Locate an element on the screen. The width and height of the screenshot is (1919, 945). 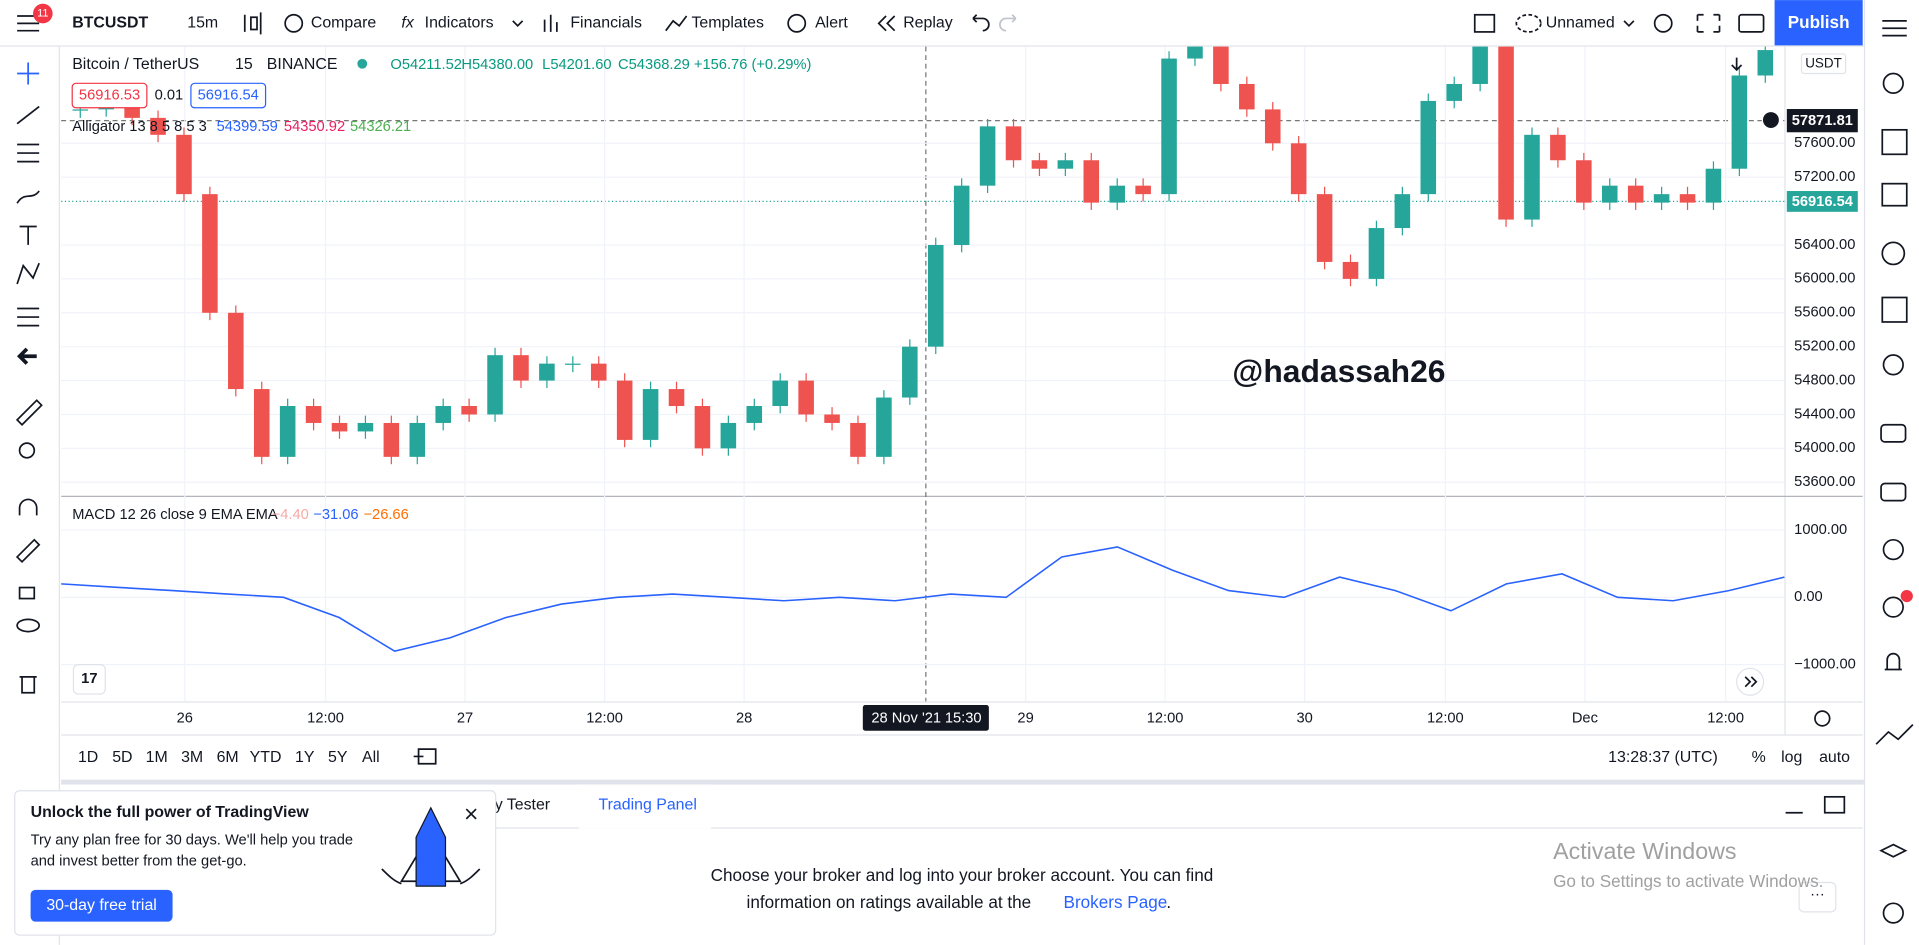
more-button is located at coordinates (1817, 897).